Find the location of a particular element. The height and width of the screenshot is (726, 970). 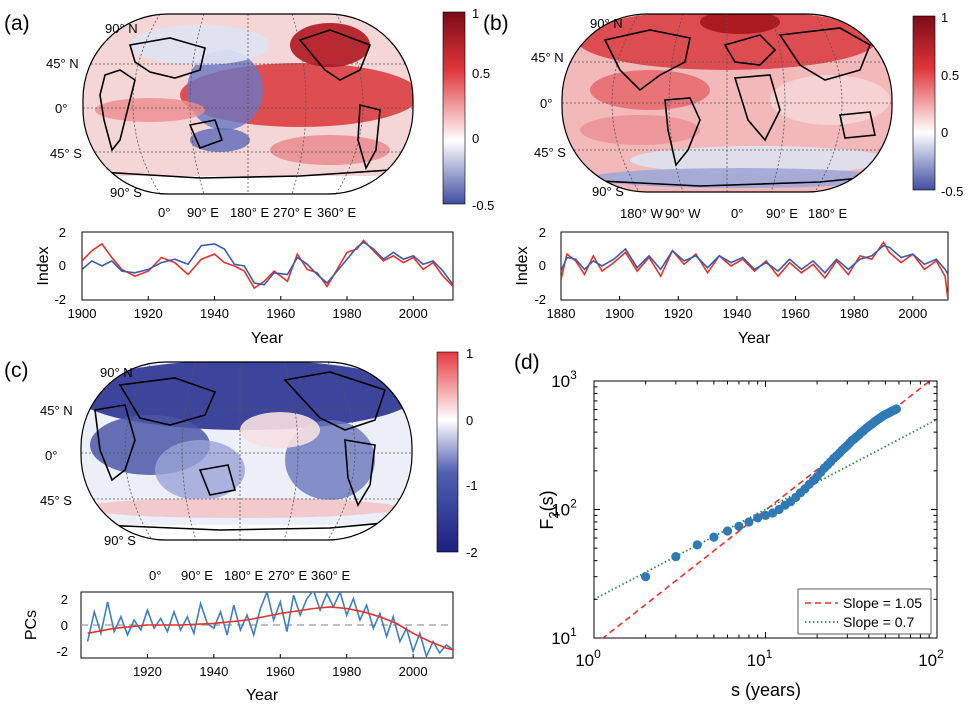

panel-d-xtick-label: 10⁰ is located at coordinates (588, 658).